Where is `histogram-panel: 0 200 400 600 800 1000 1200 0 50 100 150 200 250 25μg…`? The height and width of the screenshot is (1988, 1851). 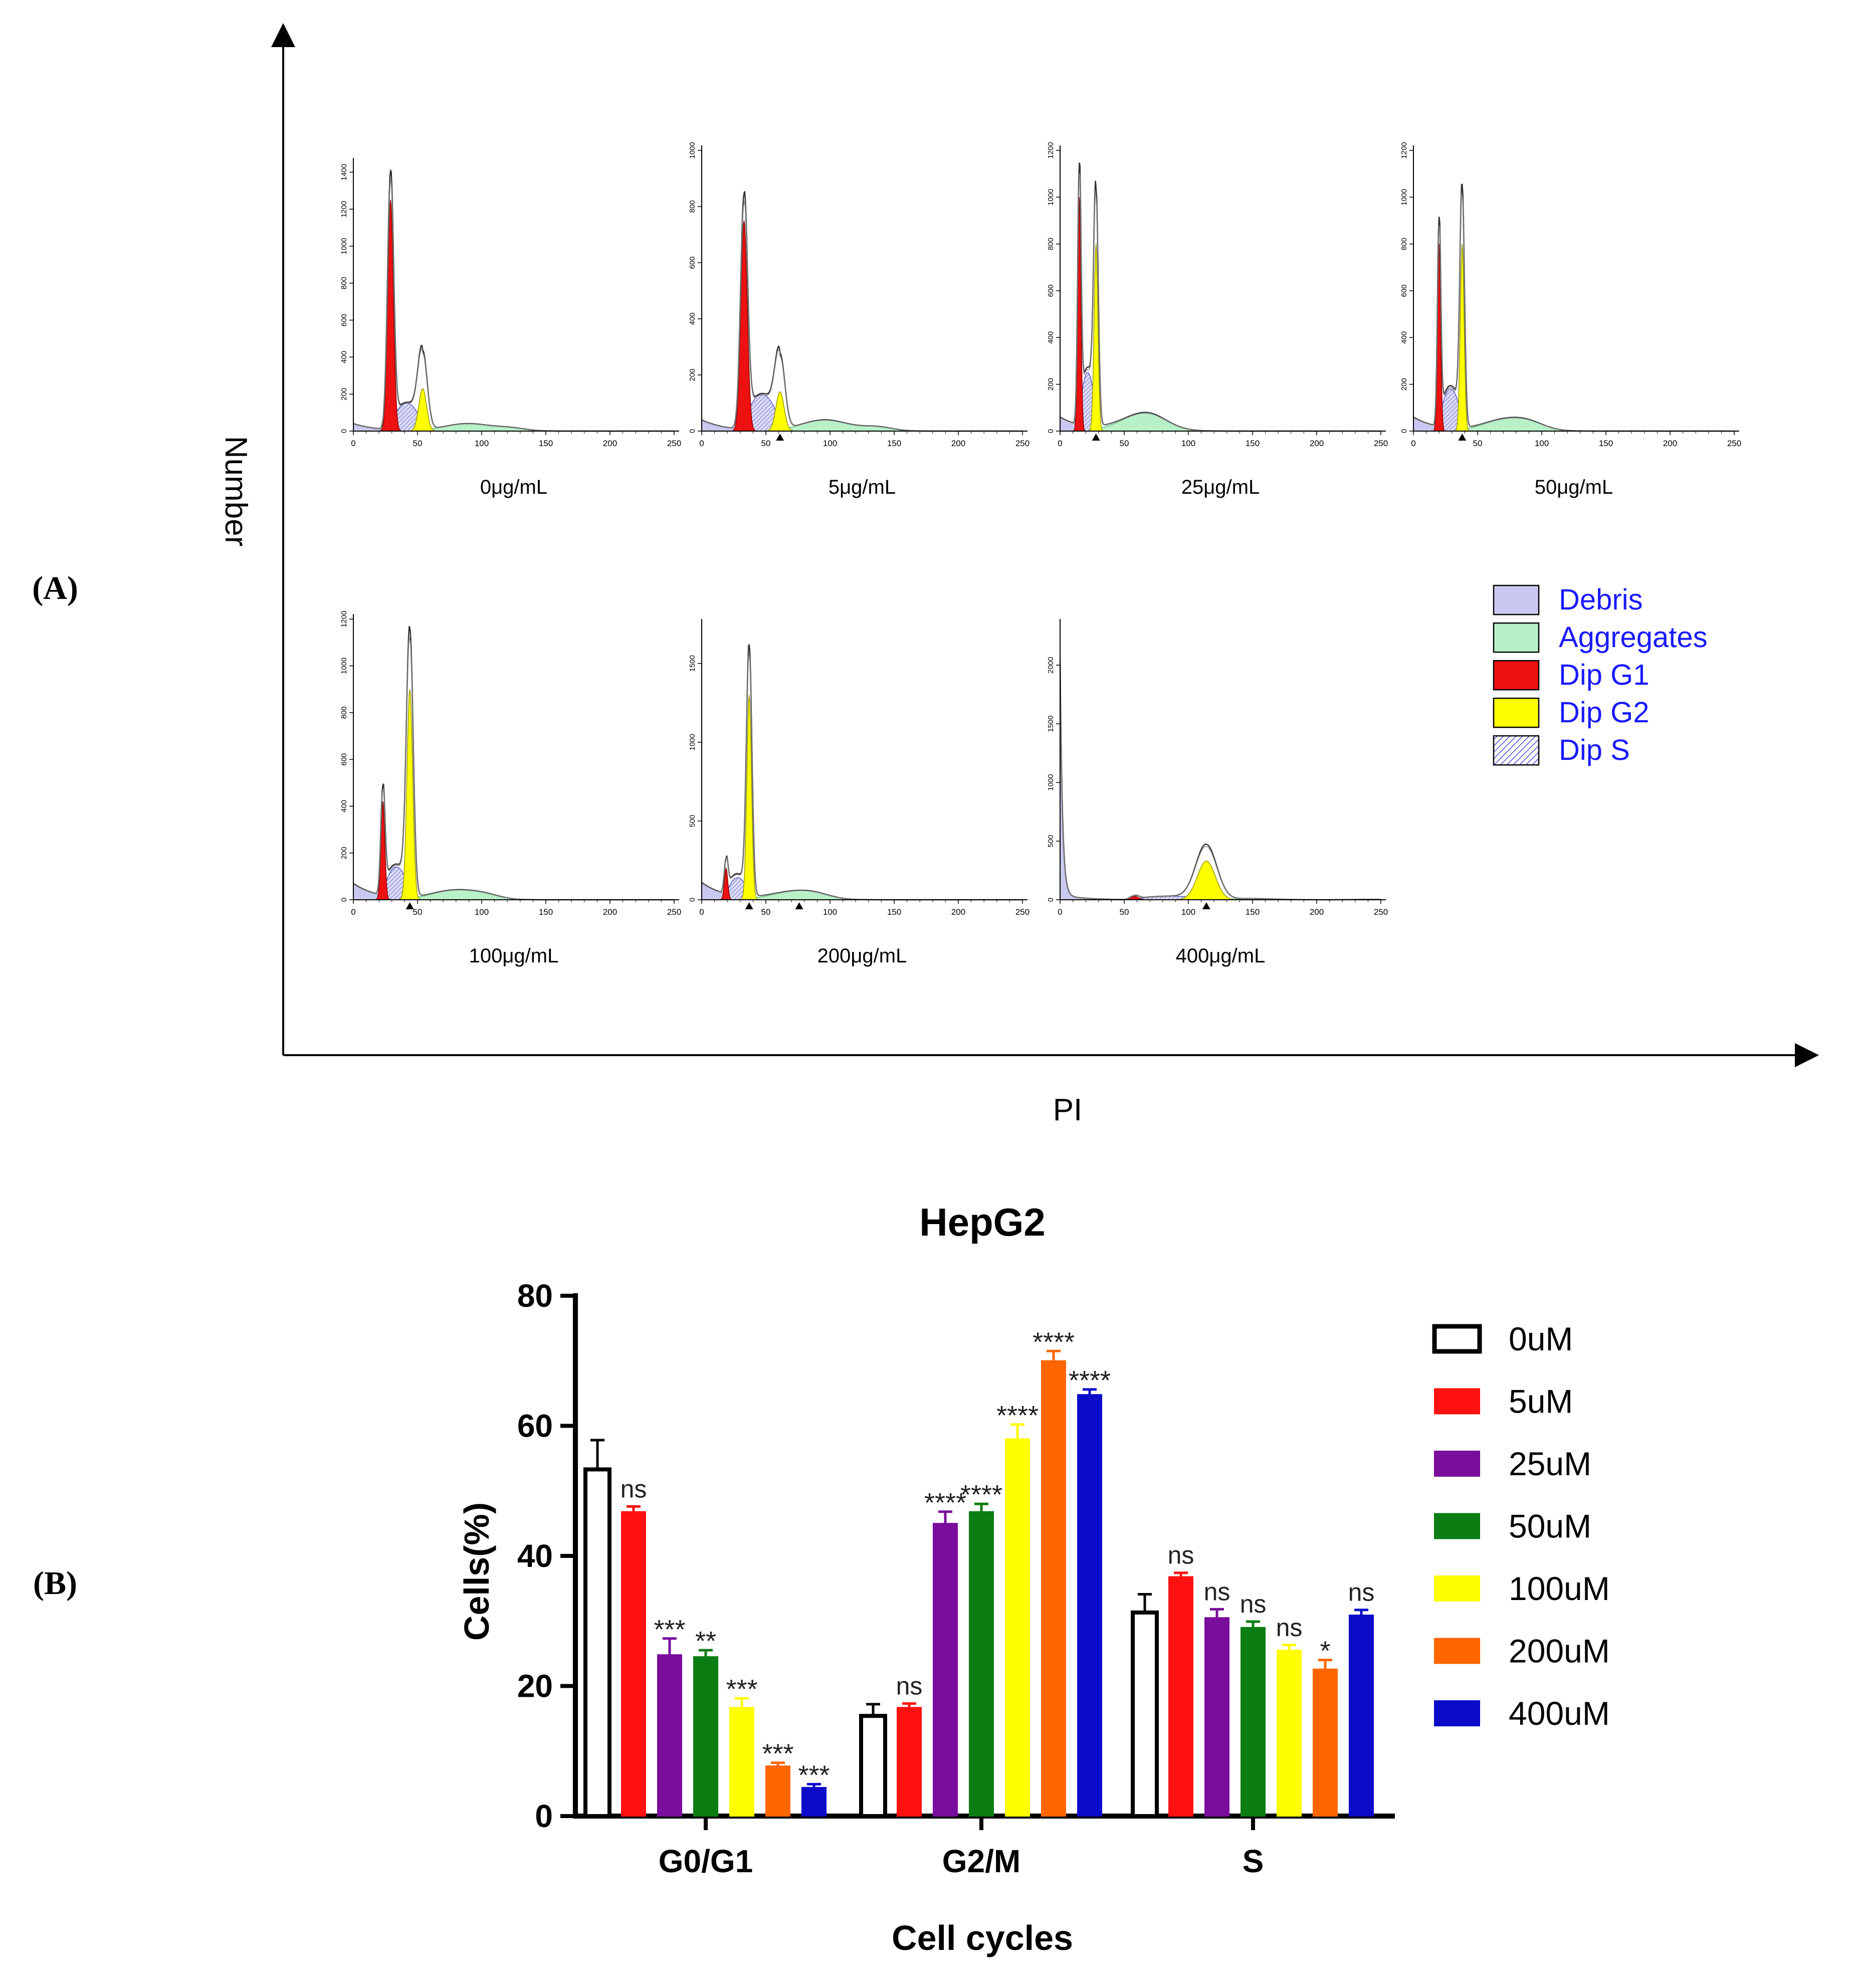
histogram-panel: 0 200 400 600 800 1000 1200 0 50 100 150 200 250 25μg… is located at coordinates (1218, 320).